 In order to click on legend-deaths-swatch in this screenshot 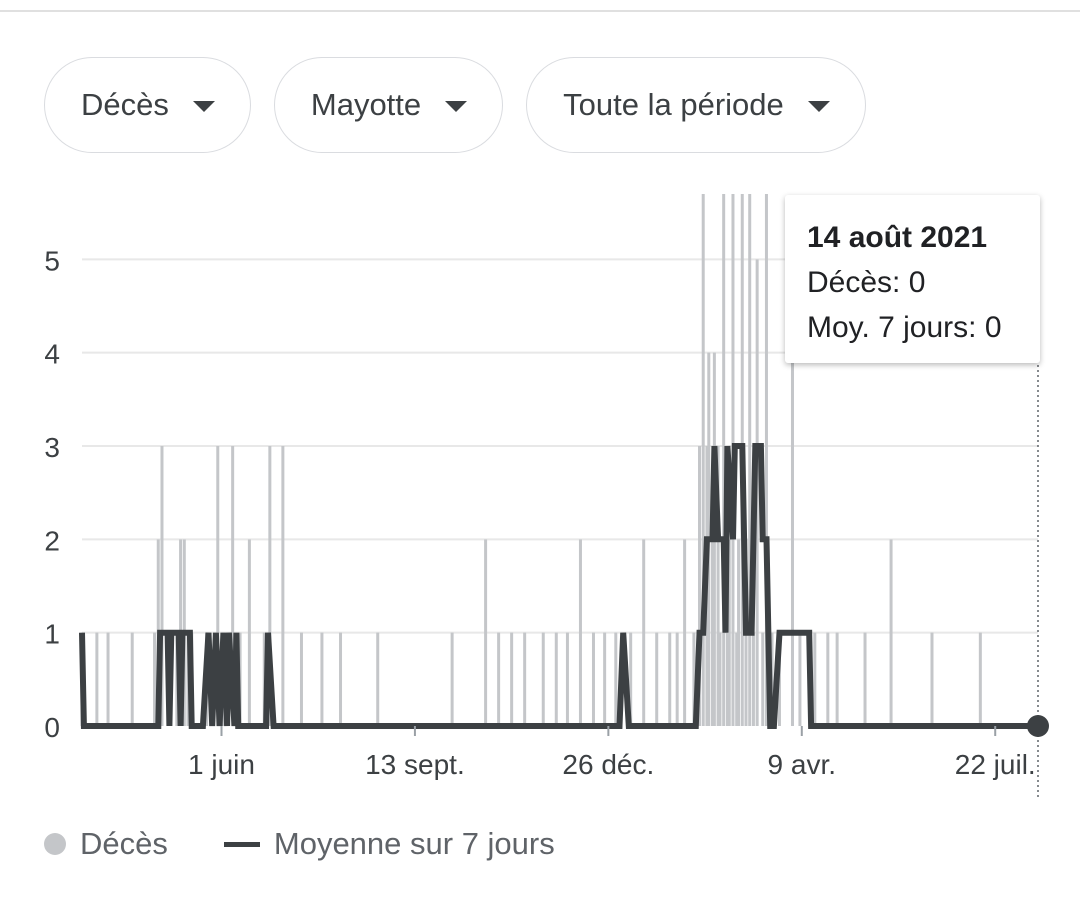, I will do `click(55, 844)`.